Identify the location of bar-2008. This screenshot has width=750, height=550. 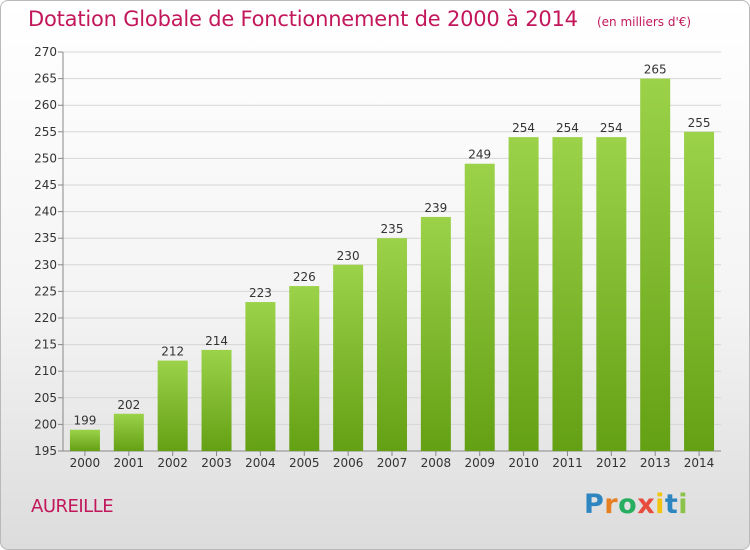
(435, 333).